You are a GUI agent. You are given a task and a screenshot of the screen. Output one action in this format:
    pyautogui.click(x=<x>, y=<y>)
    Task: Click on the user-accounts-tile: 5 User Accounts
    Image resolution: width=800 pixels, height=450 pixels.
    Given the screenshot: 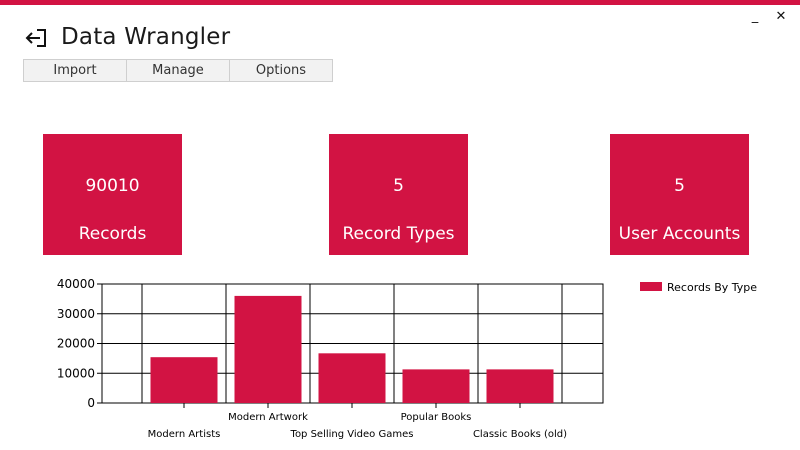 What is the action you would take?
    pyautogui.click(x=679, y=194)
    